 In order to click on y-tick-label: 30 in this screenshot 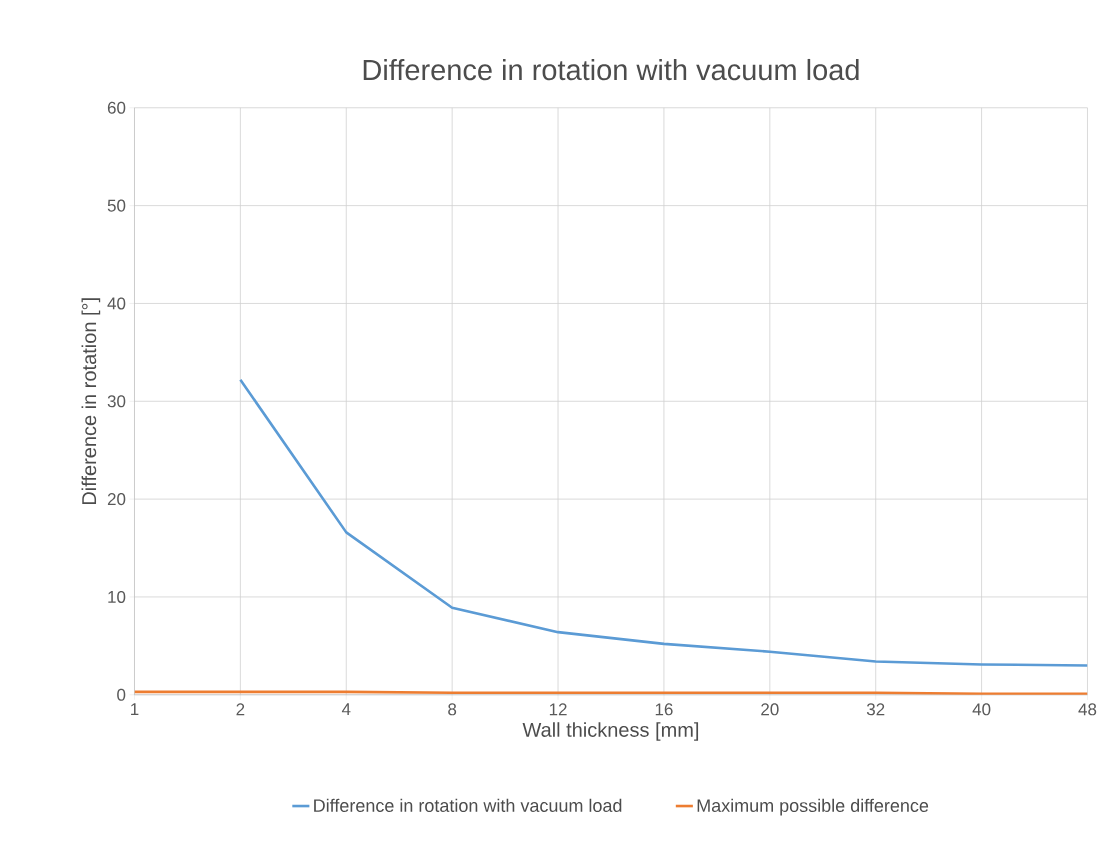, I will do `click(116, 401)`.